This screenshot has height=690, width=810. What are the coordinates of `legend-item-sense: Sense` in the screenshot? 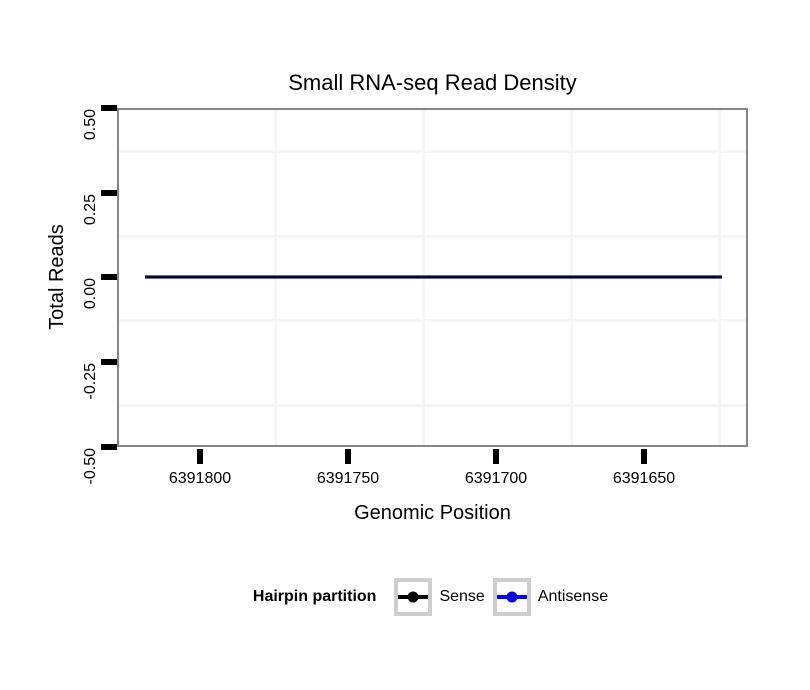 It's located at (439, 597).